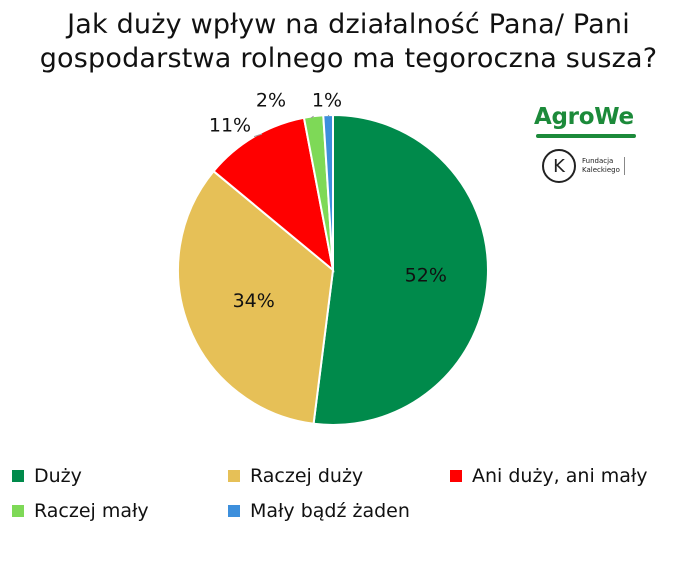 This screenshot has width=697, height=571. What do you see at coordinates (327, 101) in the screenshot?
I see `slice-value-label: 1%` at bounding box center [327, 101].